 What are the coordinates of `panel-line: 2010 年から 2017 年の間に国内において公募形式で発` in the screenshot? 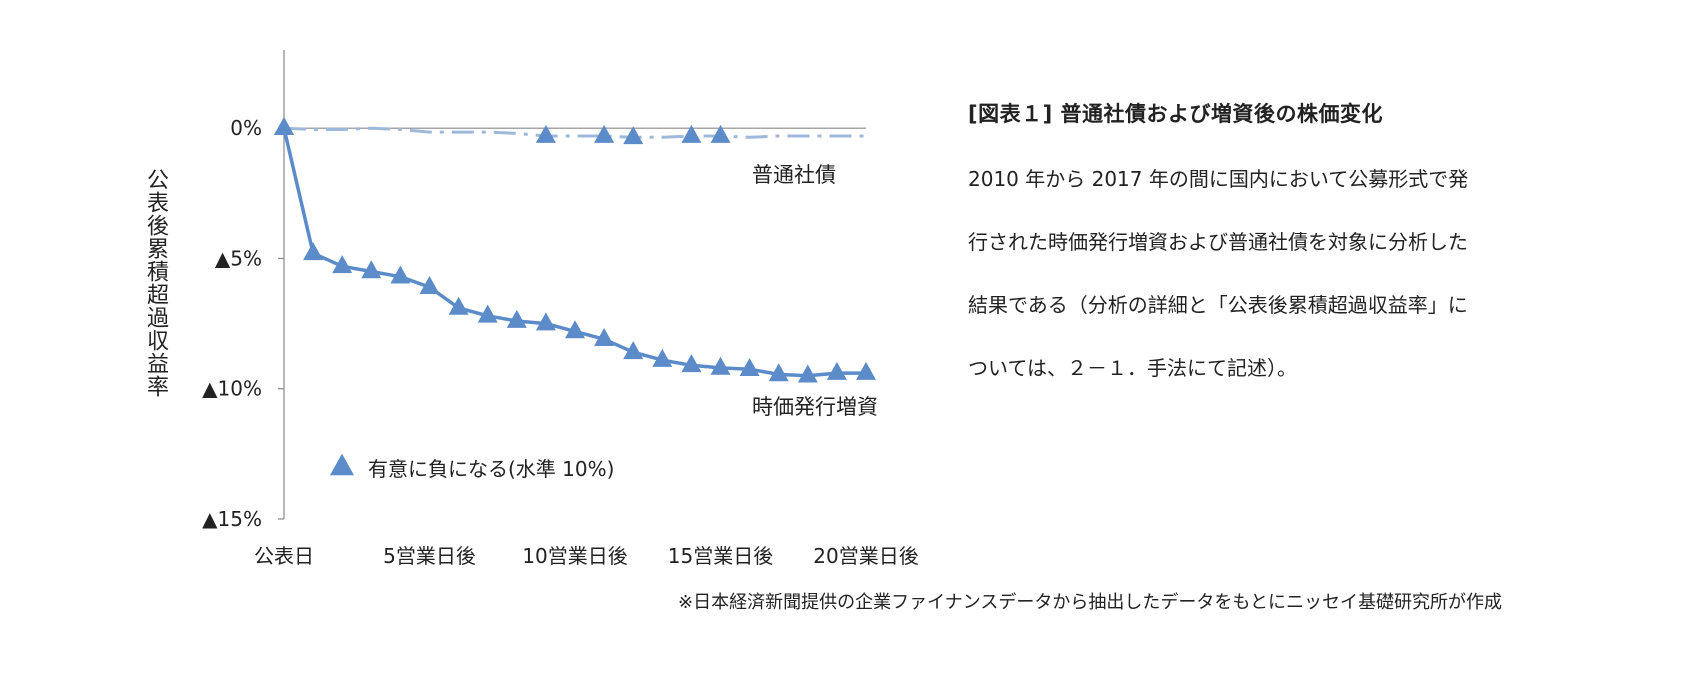 It's located at (1218, 179).